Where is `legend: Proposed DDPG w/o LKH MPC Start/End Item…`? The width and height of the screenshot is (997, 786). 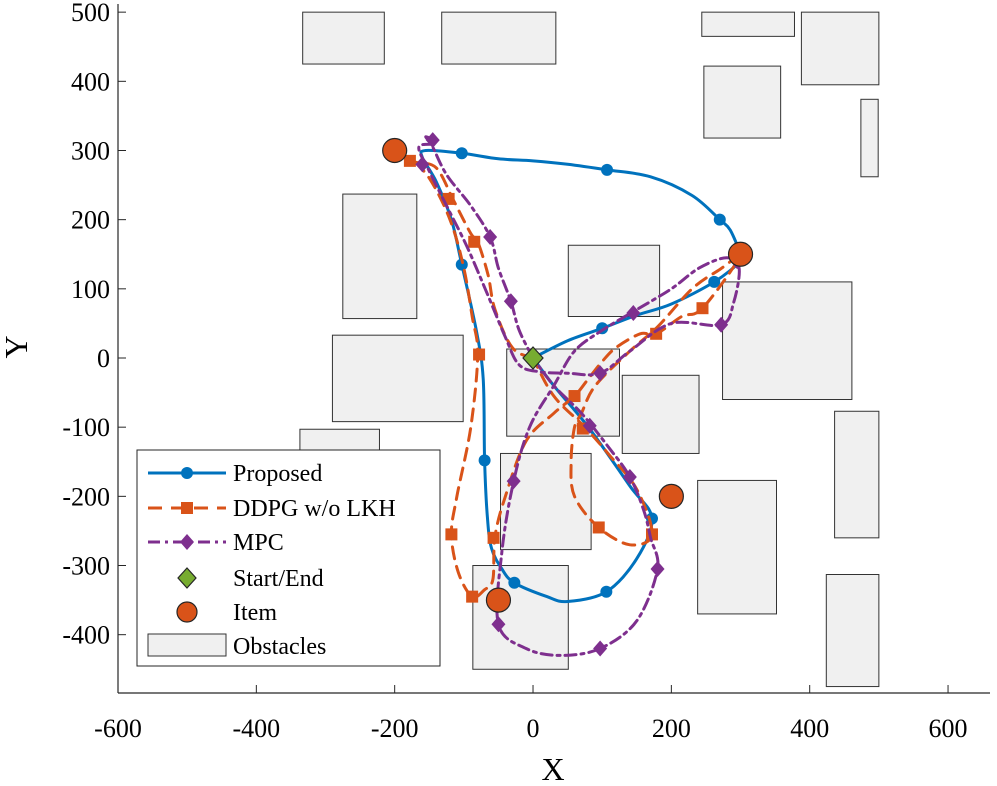
legend: Proposed DDPG w/o LKH MPC Start/End Item… is located at coordinates (288, 558).